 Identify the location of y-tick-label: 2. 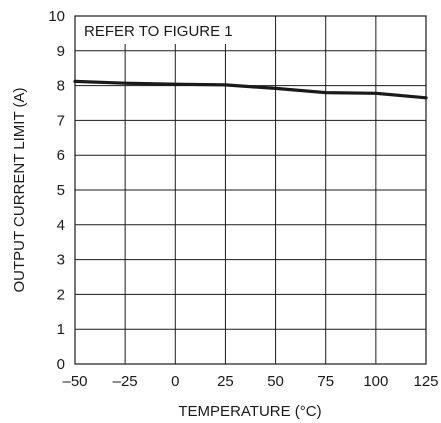
(61, 294).